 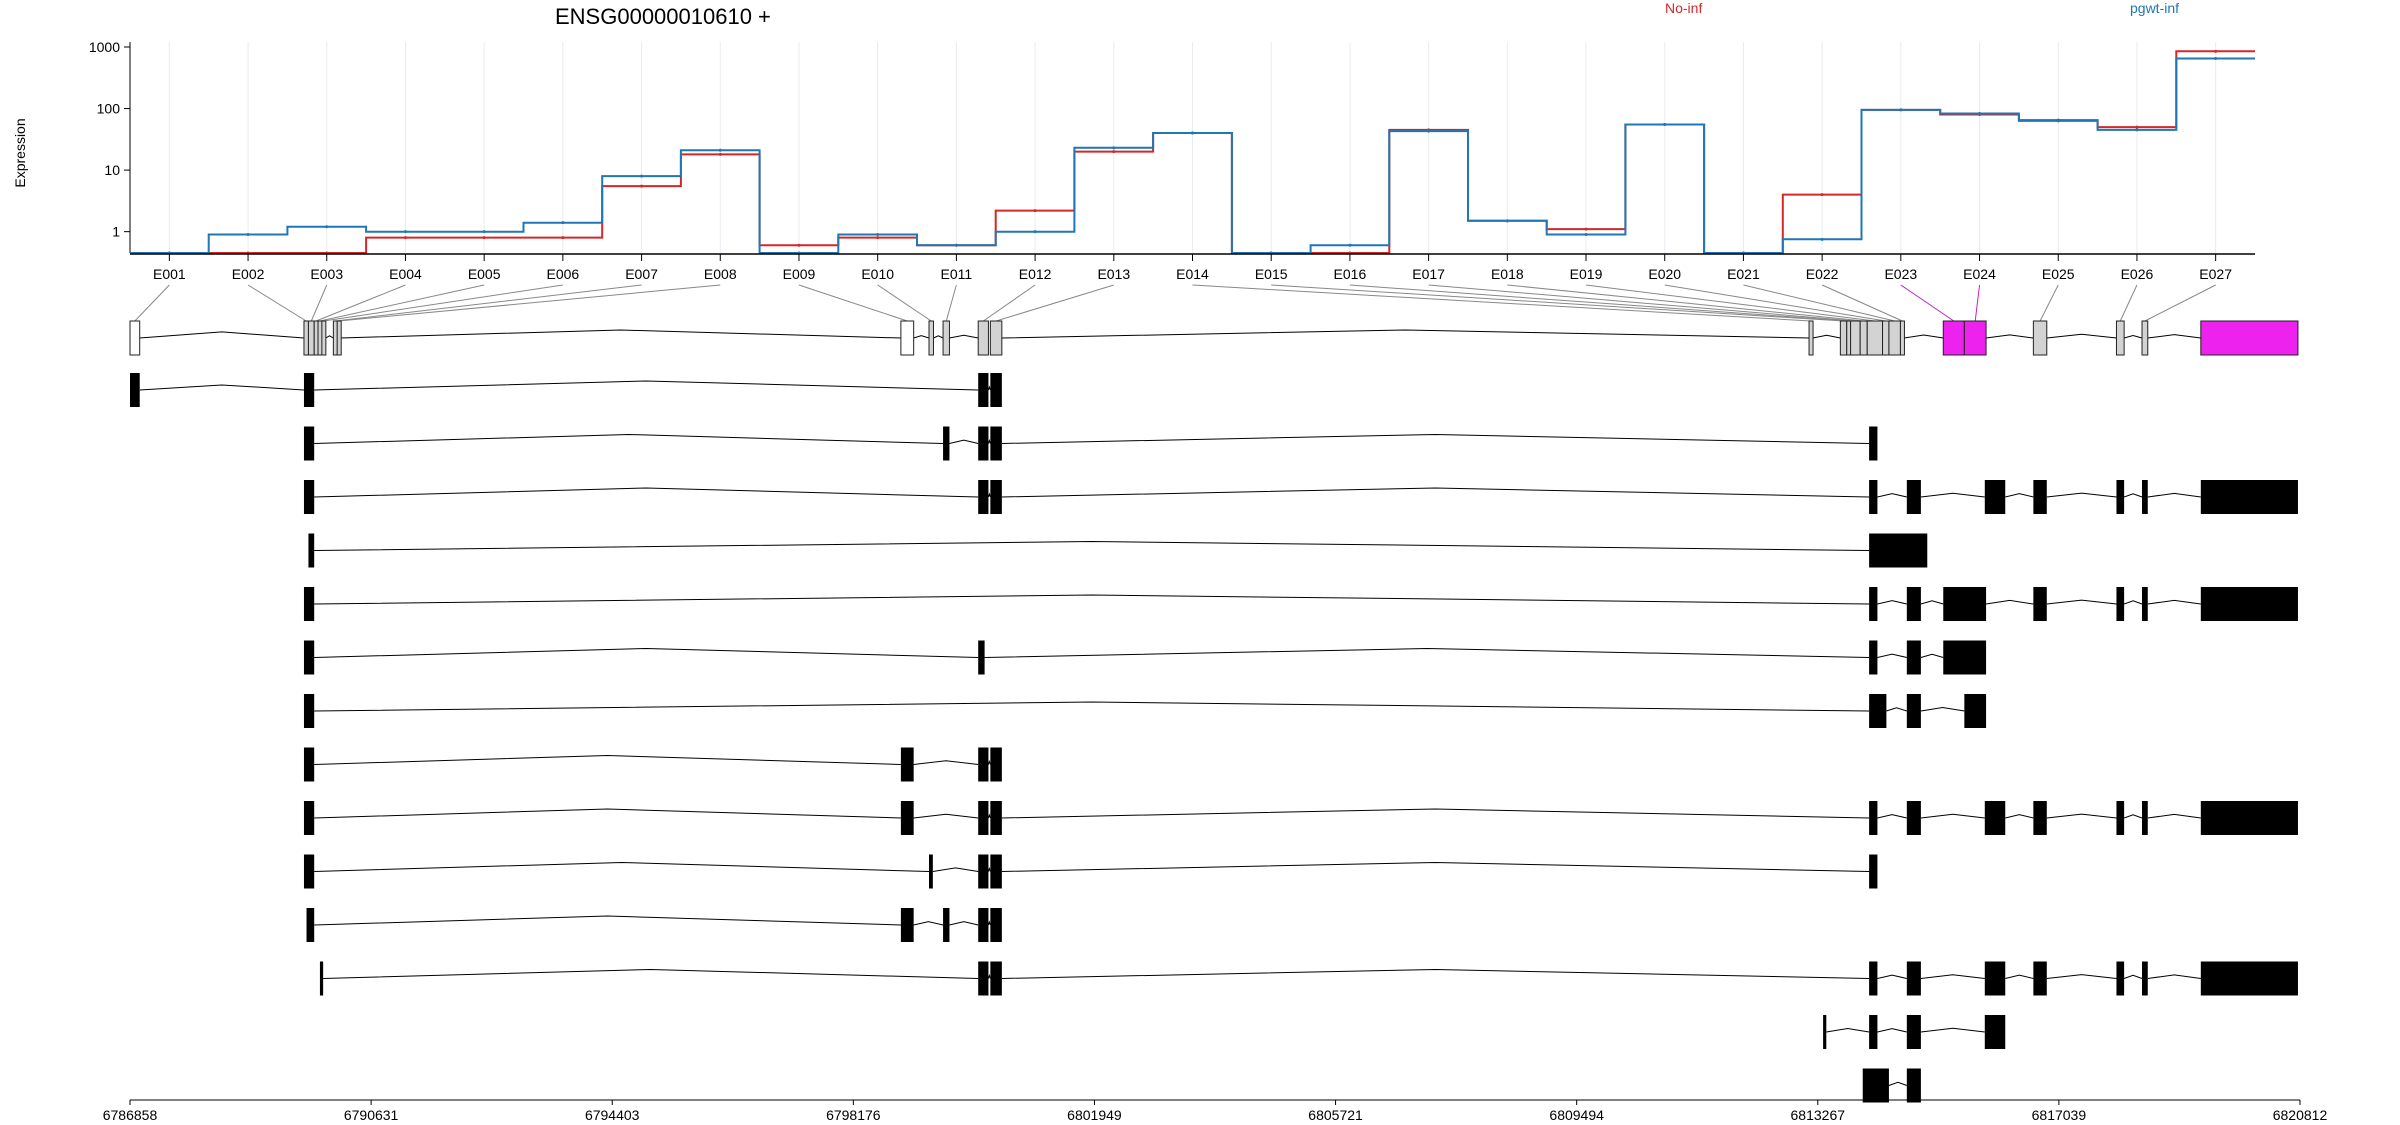 What do you see at coordinates (1214, 338) in the screenshot?
I see `exon-map` at bounding box center [1214, 338].